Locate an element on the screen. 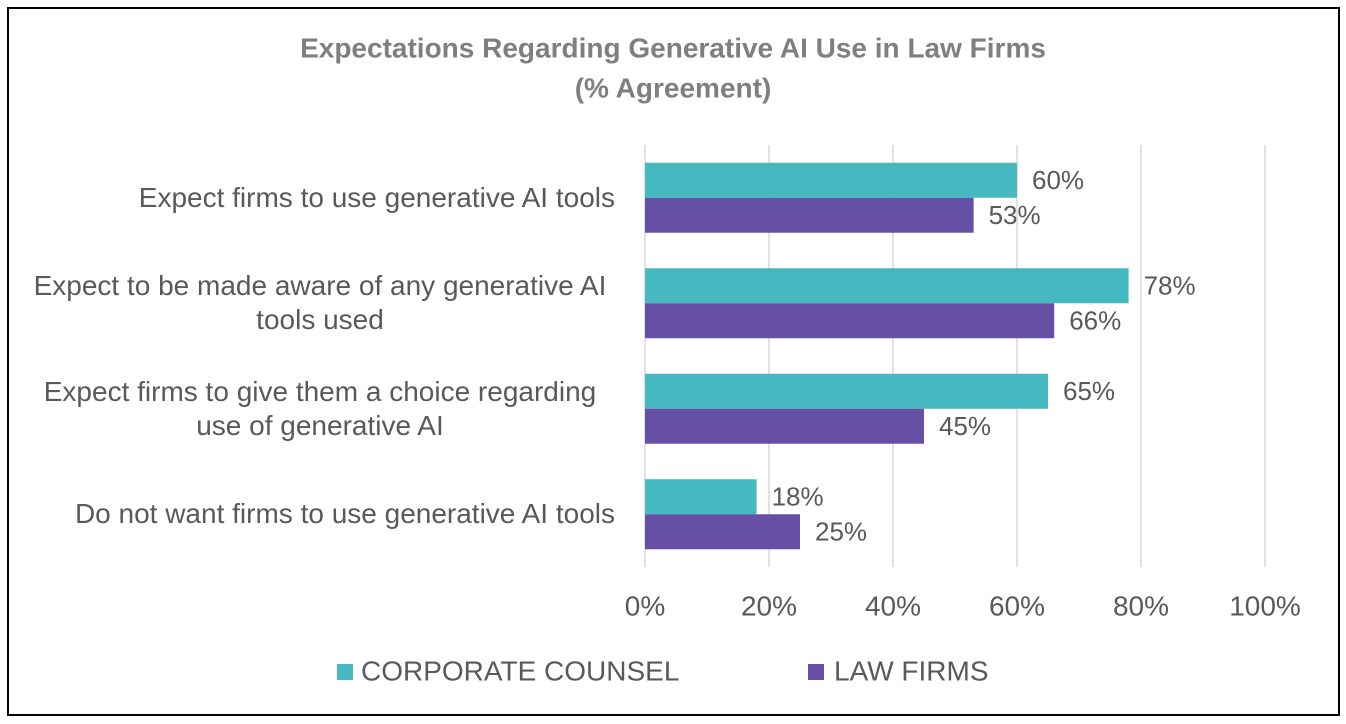  category-label-box: Expect firms to use generative AI tools is located at coordinates (317, 198).